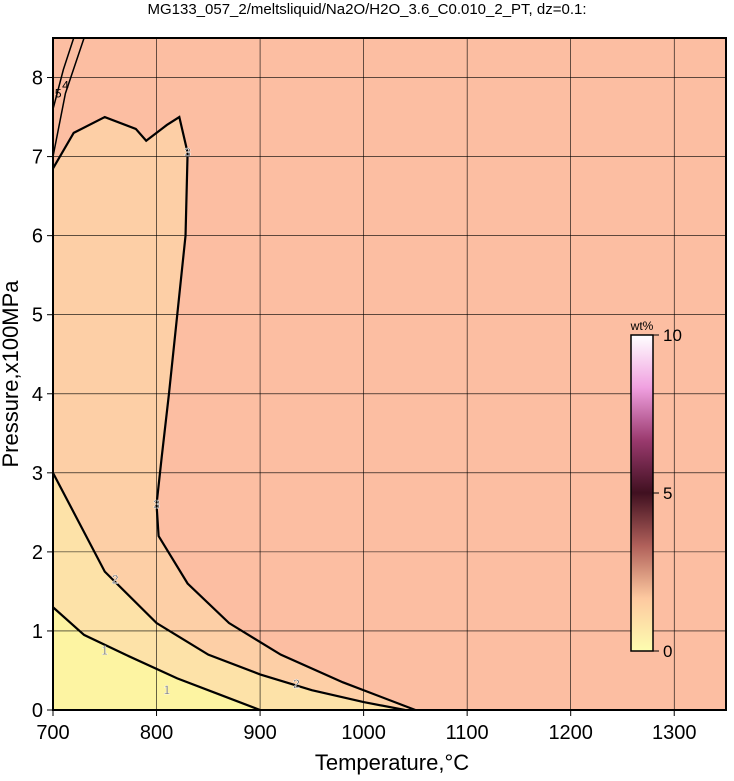 This screenshot has width=734, height=781. I want to click on y-tick-label: 1, so click(37, 632).